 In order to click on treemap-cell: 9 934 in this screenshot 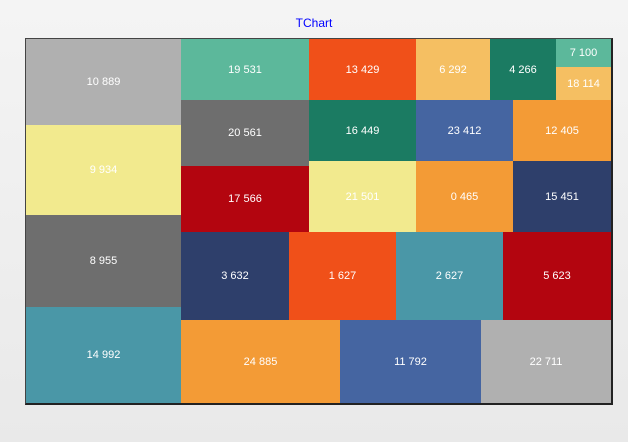, I will do `click(103, 170)`.